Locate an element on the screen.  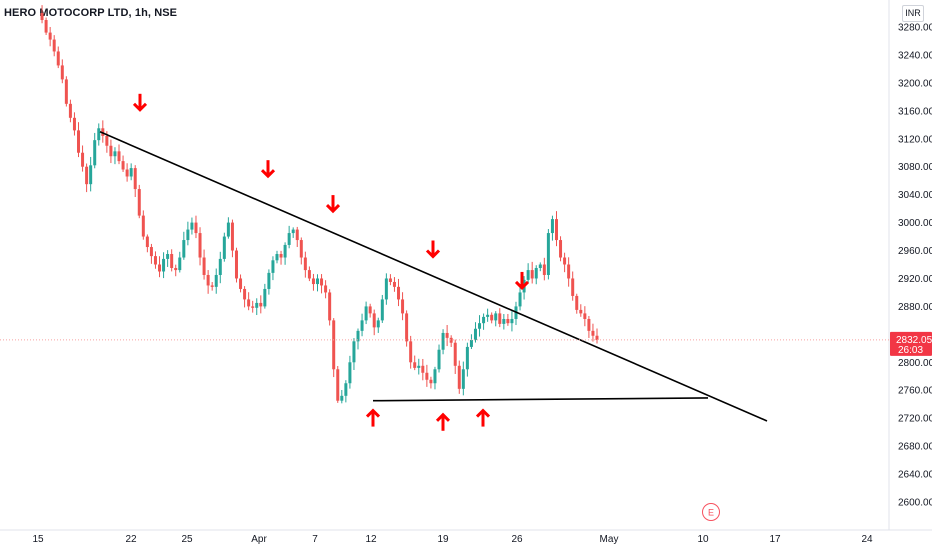
x-axis: 15 22 25 Apr 7 12 19 26 May 10 17 24 is located at coordinates (466, 537).